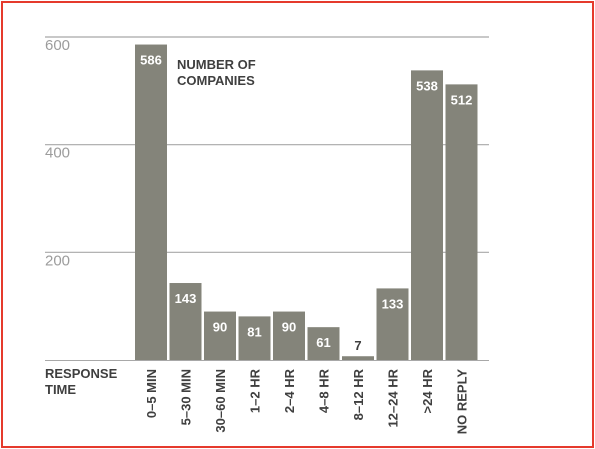 The height and width of the screenshot is (449, 595). What do you see at coordinates (254, 331) in the screenshot?
I see `bar-value-label: 81` at bounding box center [254, 331].